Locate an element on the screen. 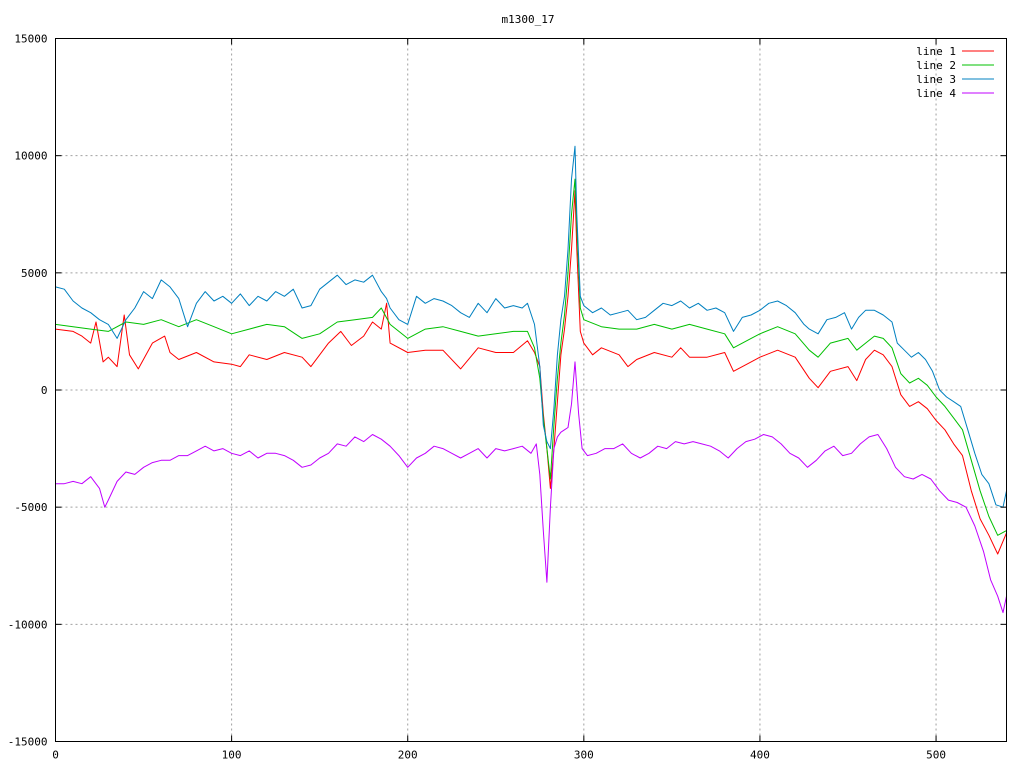  y-tick-label: 15000 is located at coordinates (30, 39).